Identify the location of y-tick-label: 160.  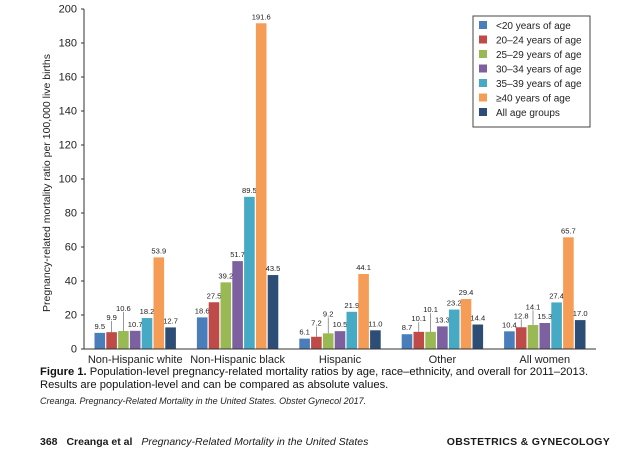
(68, 78).